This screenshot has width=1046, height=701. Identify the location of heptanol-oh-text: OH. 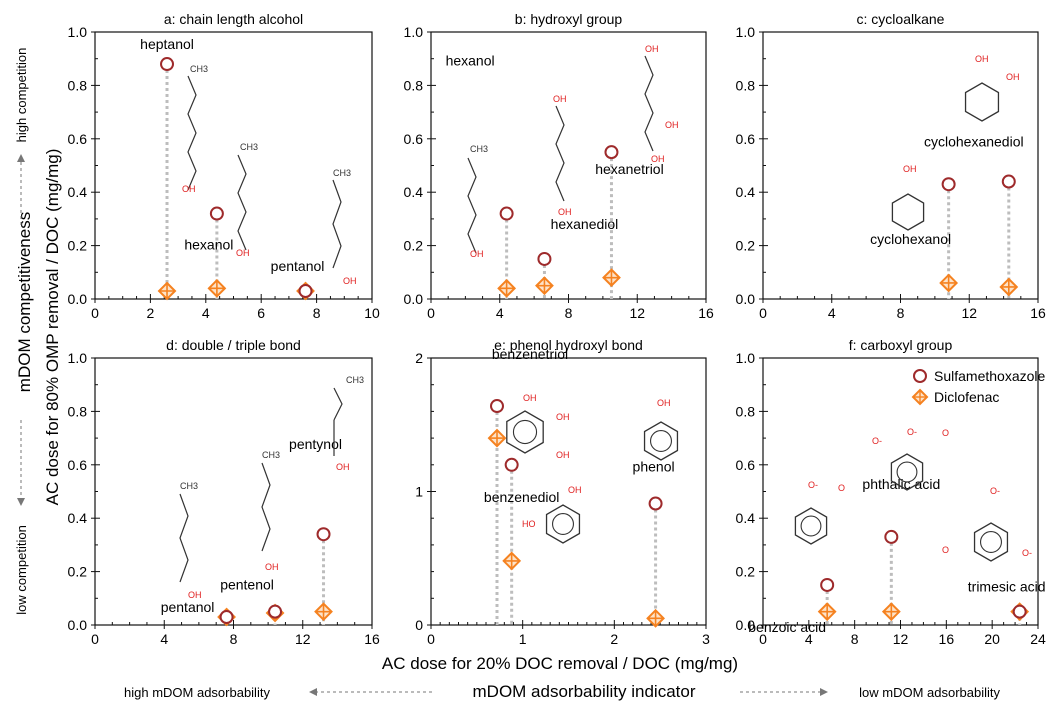
(189, 189).